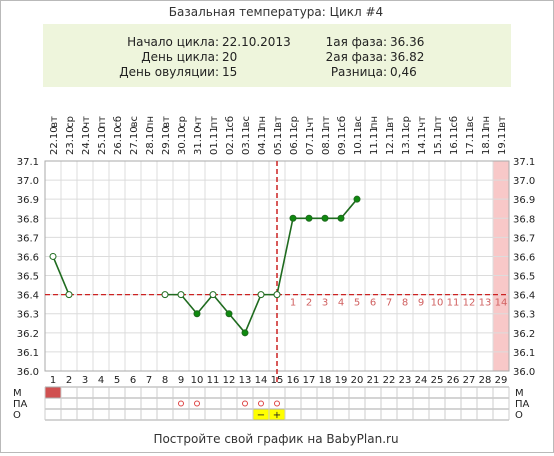 The width and height of the screenshot is (554, 456). Describe the element at coordinates (20, 404) in the screenshot. I see `row-label-left: ПА` at that location.